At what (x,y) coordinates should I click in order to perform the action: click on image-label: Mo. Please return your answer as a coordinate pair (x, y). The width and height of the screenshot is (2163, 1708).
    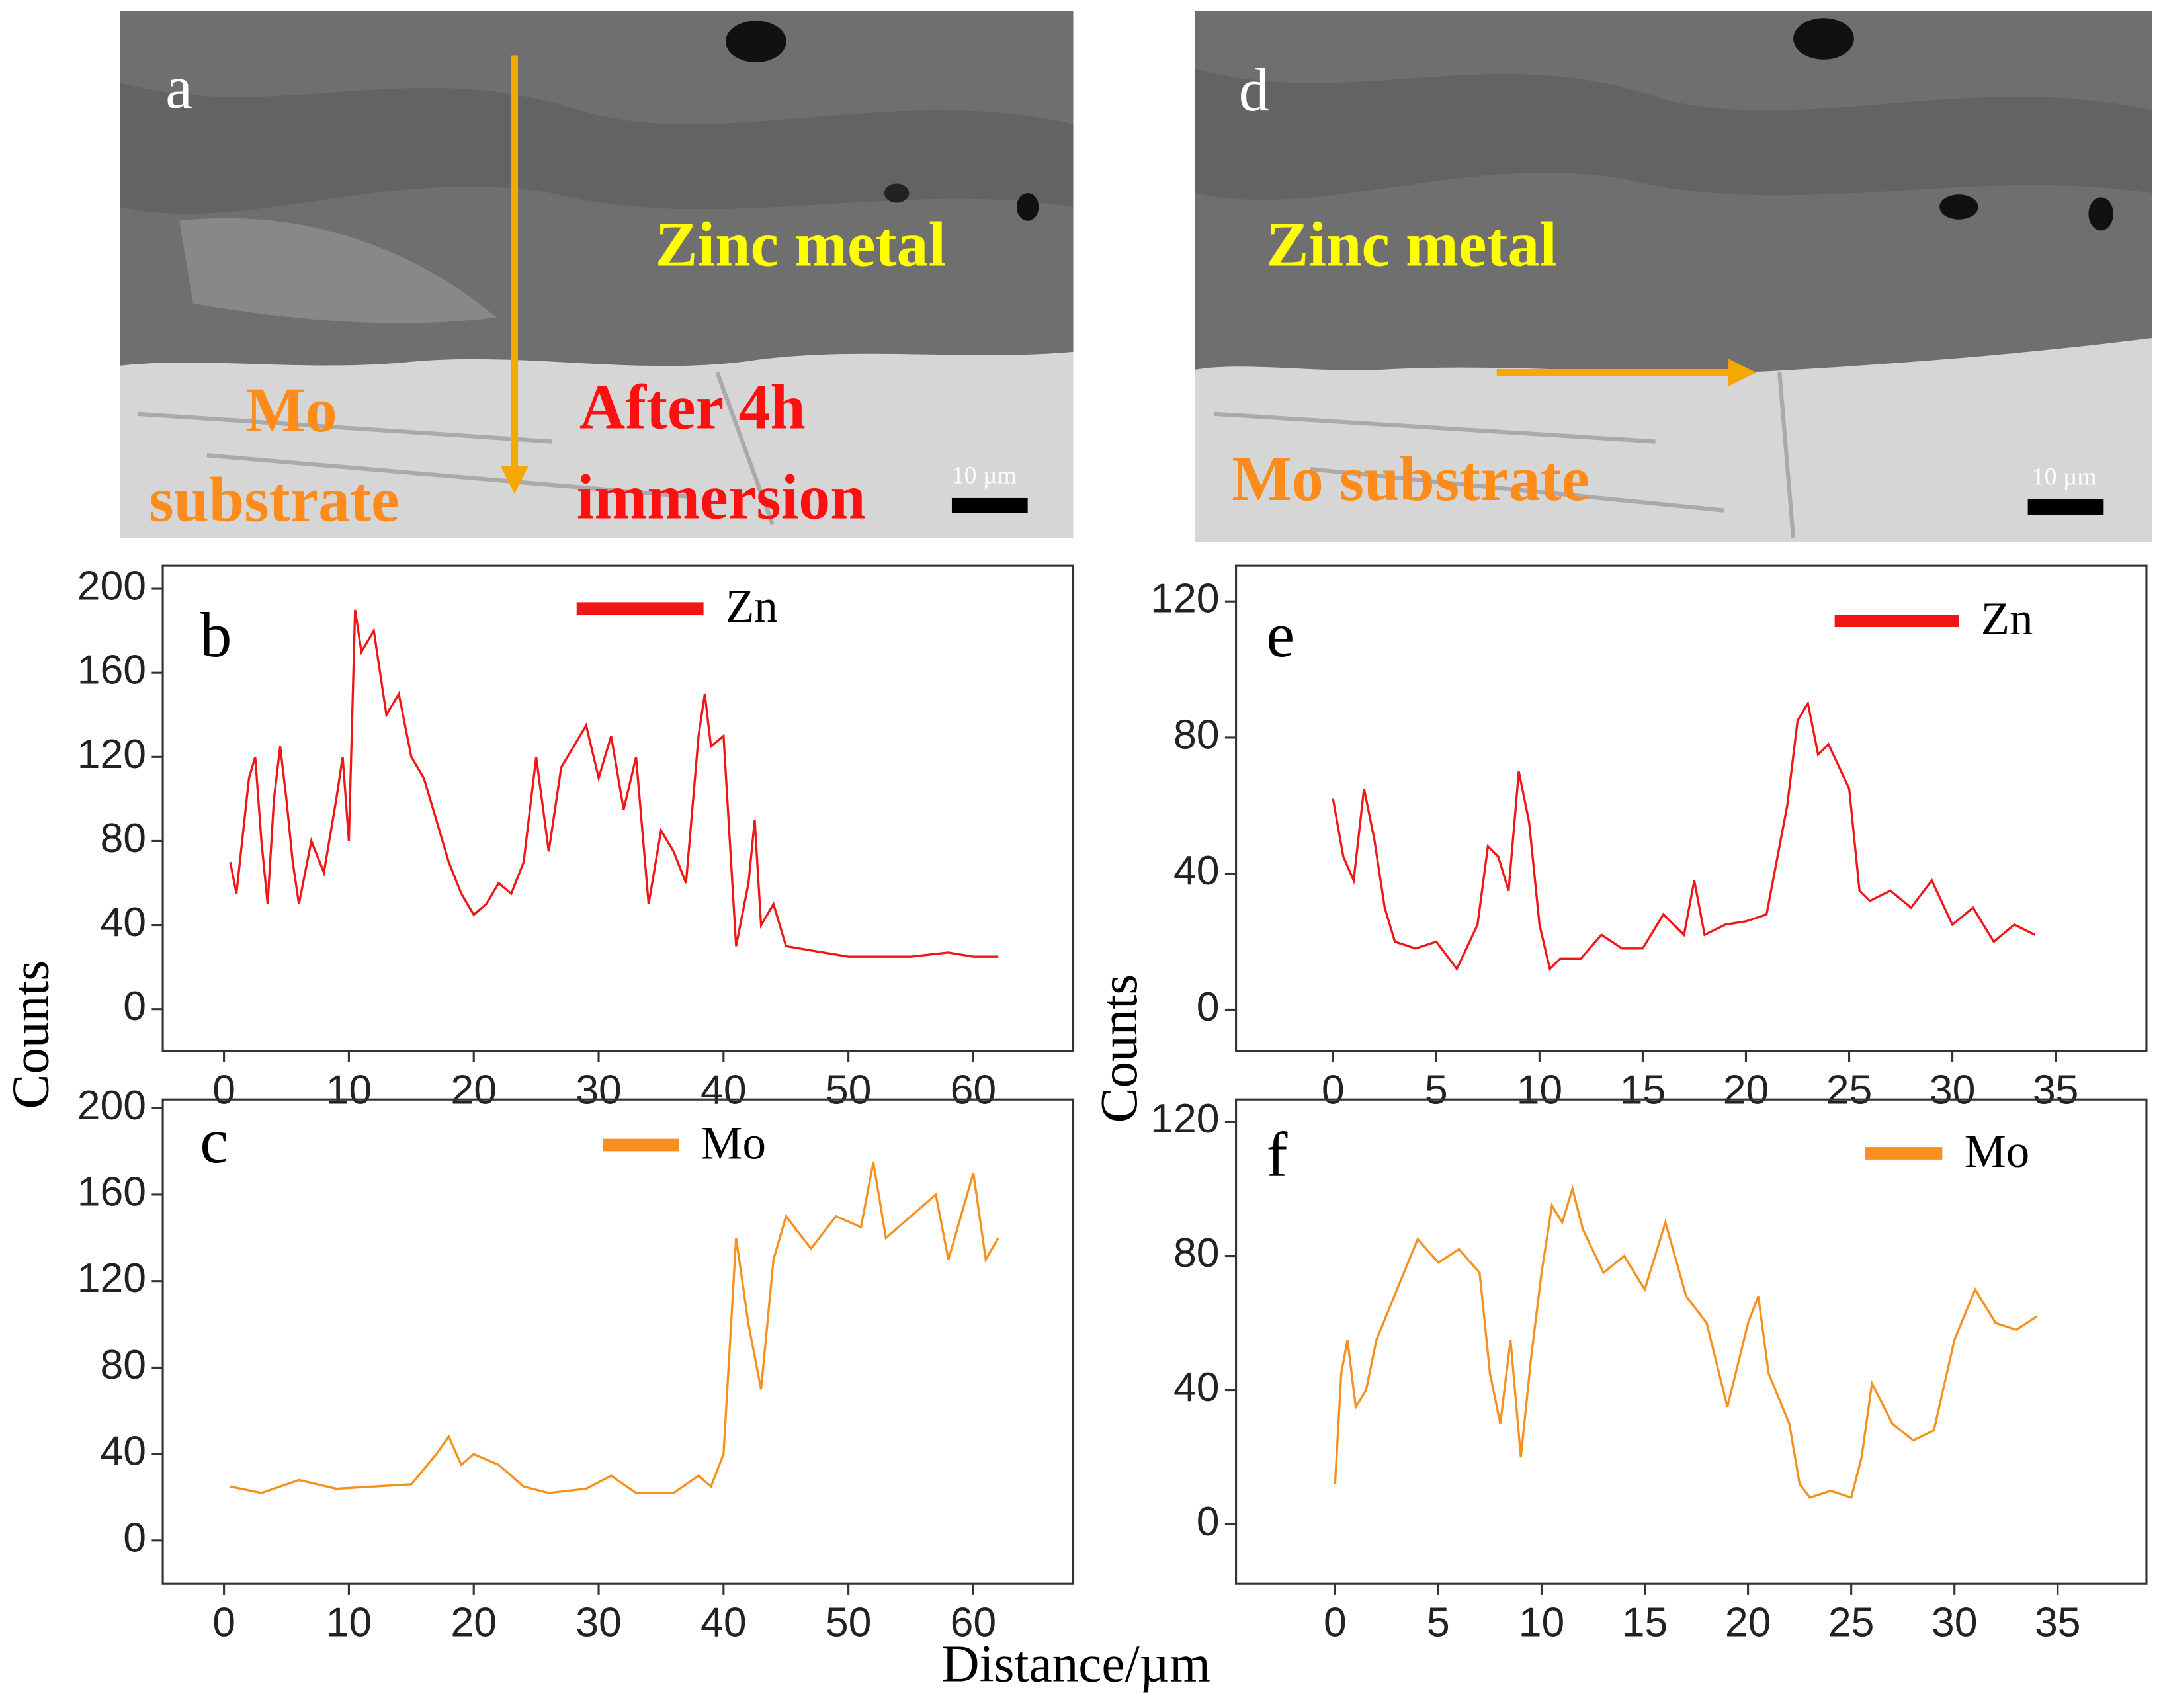
    Looking at the image, I should click on (291, 410).